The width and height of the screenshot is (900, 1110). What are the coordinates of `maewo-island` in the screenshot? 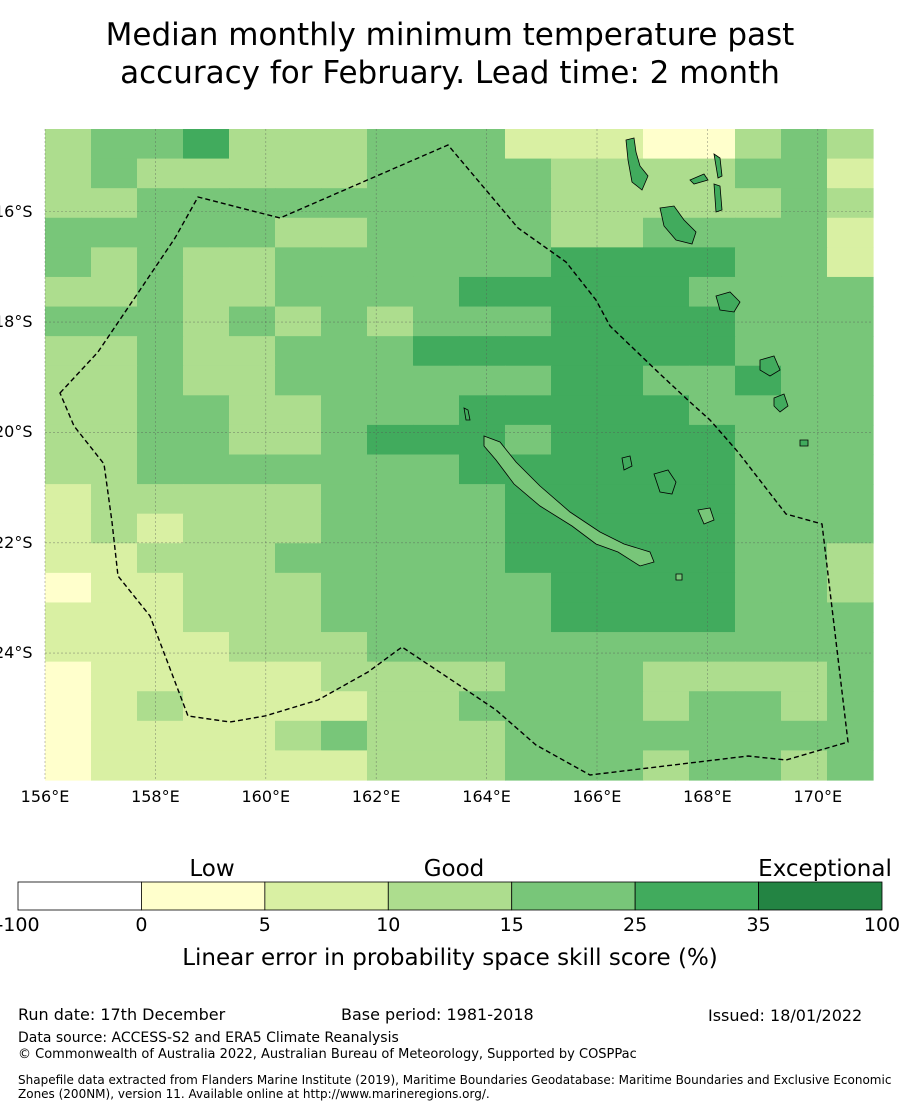 It's located at (718, 166).